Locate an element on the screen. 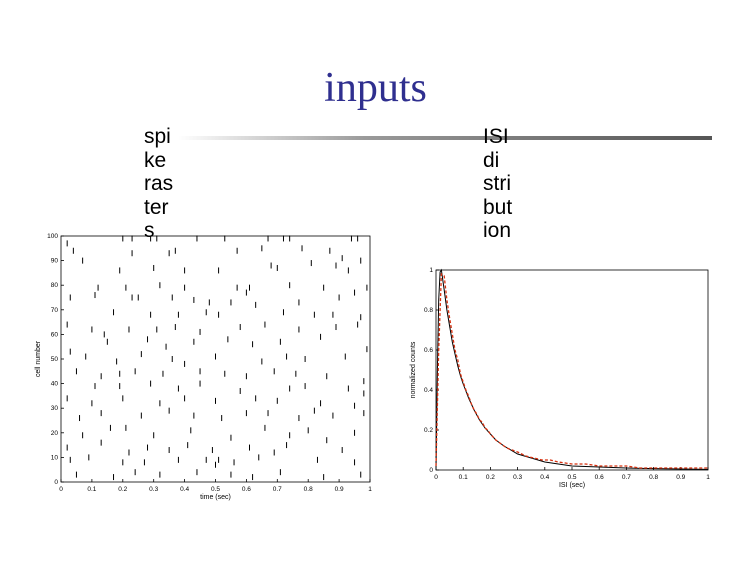 The height and width of the screenshot is (563, 751). isi-x-tick-label: 0.2 is located at coordinates (490, 477).